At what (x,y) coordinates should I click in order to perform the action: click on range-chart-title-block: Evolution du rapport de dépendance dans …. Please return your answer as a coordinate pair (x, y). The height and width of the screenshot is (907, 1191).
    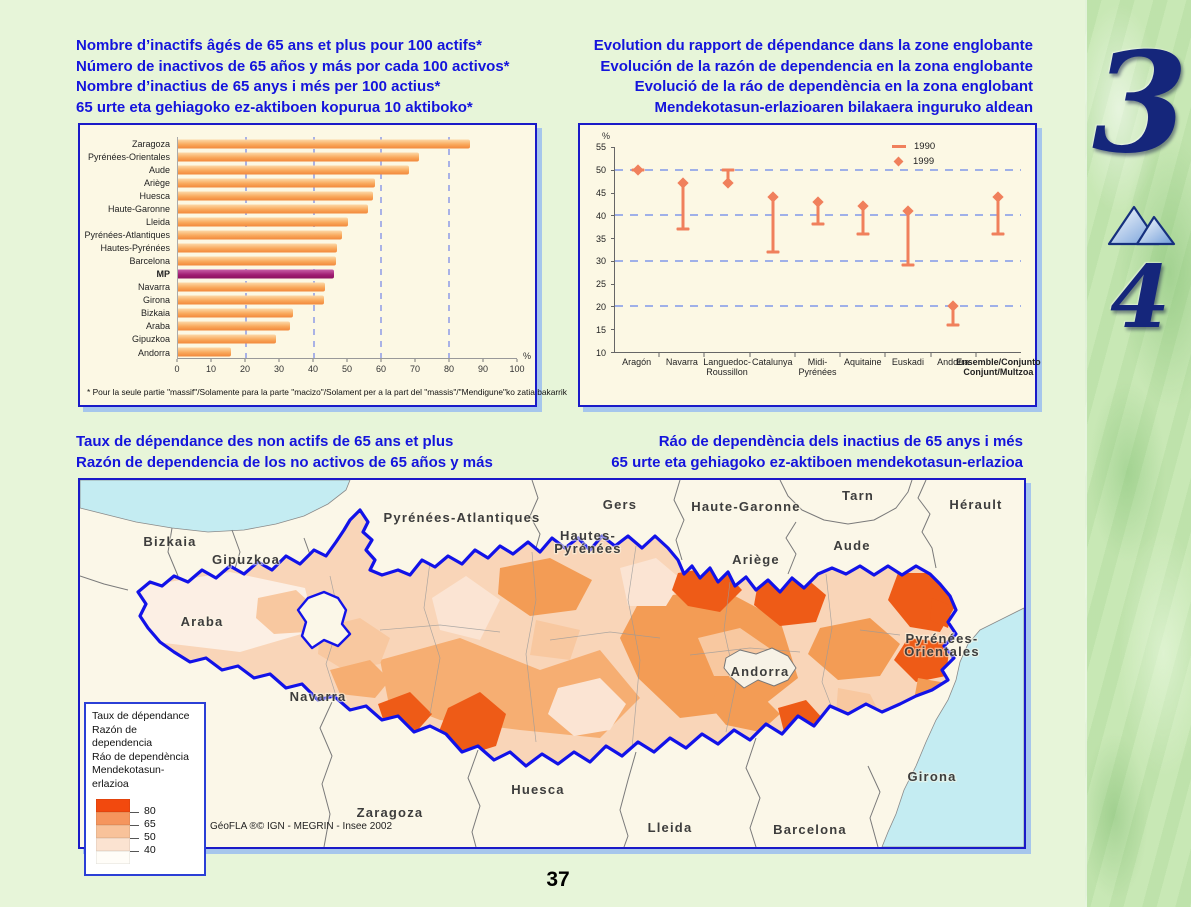
    Looking at the image, I should click on (805, 77).